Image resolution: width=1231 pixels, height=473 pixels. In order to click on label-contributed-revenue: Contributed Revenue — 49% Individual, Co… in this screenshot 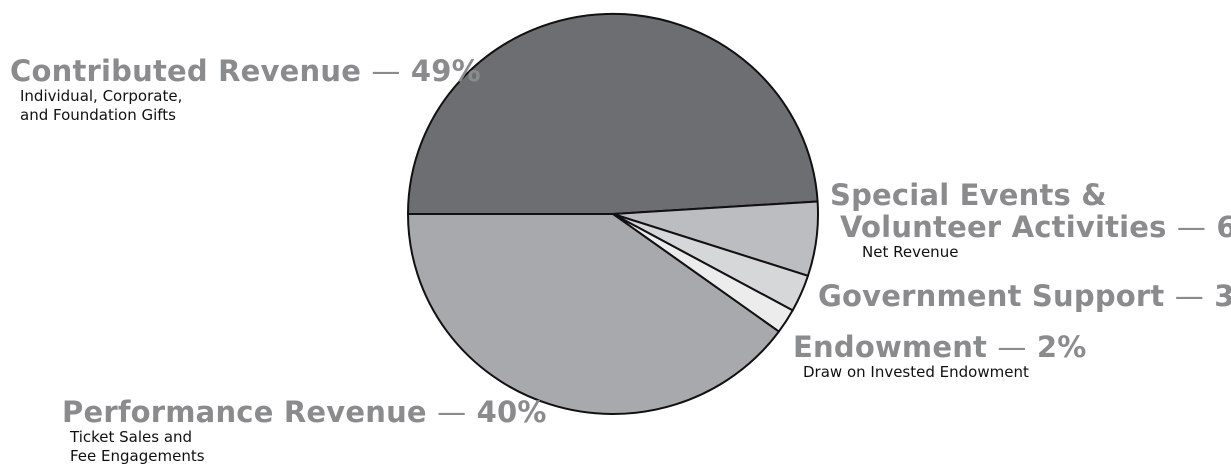, I will do `click(245, 90)`.